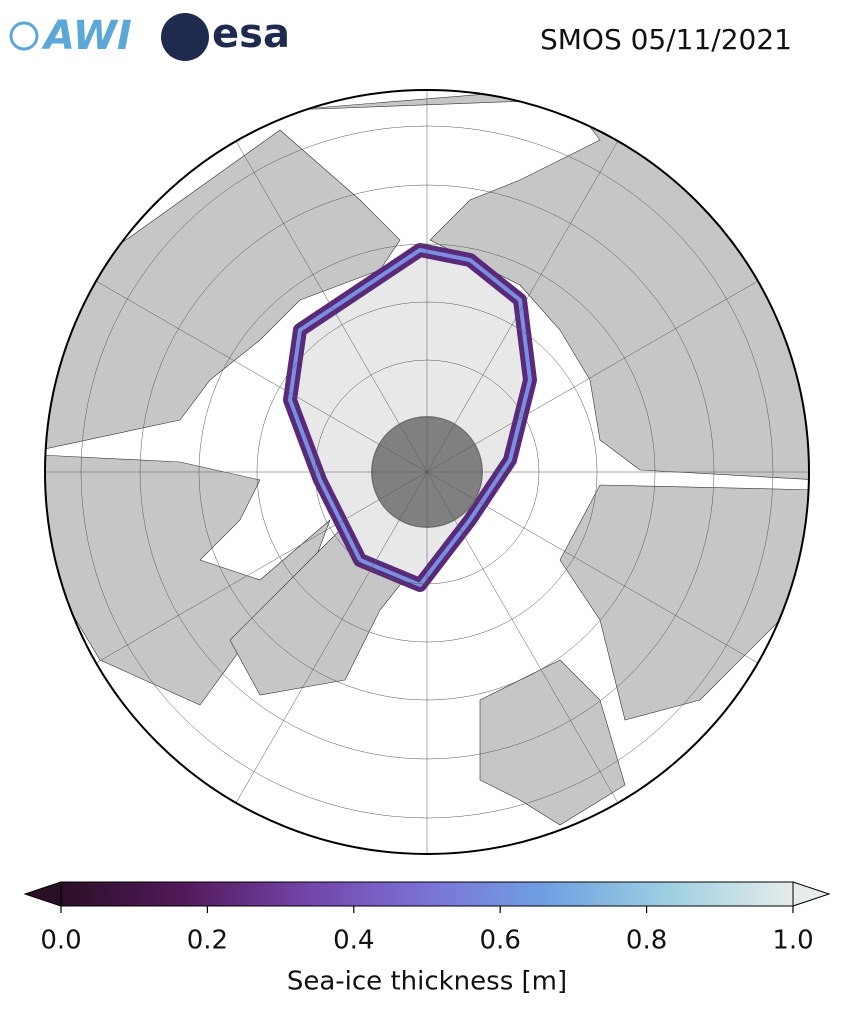 This screenshot has width=854, height=1026. Describe the element at coordinates (60, 941) in the screenshot. I see `colorbar-tick-label: 0.0` at that location.